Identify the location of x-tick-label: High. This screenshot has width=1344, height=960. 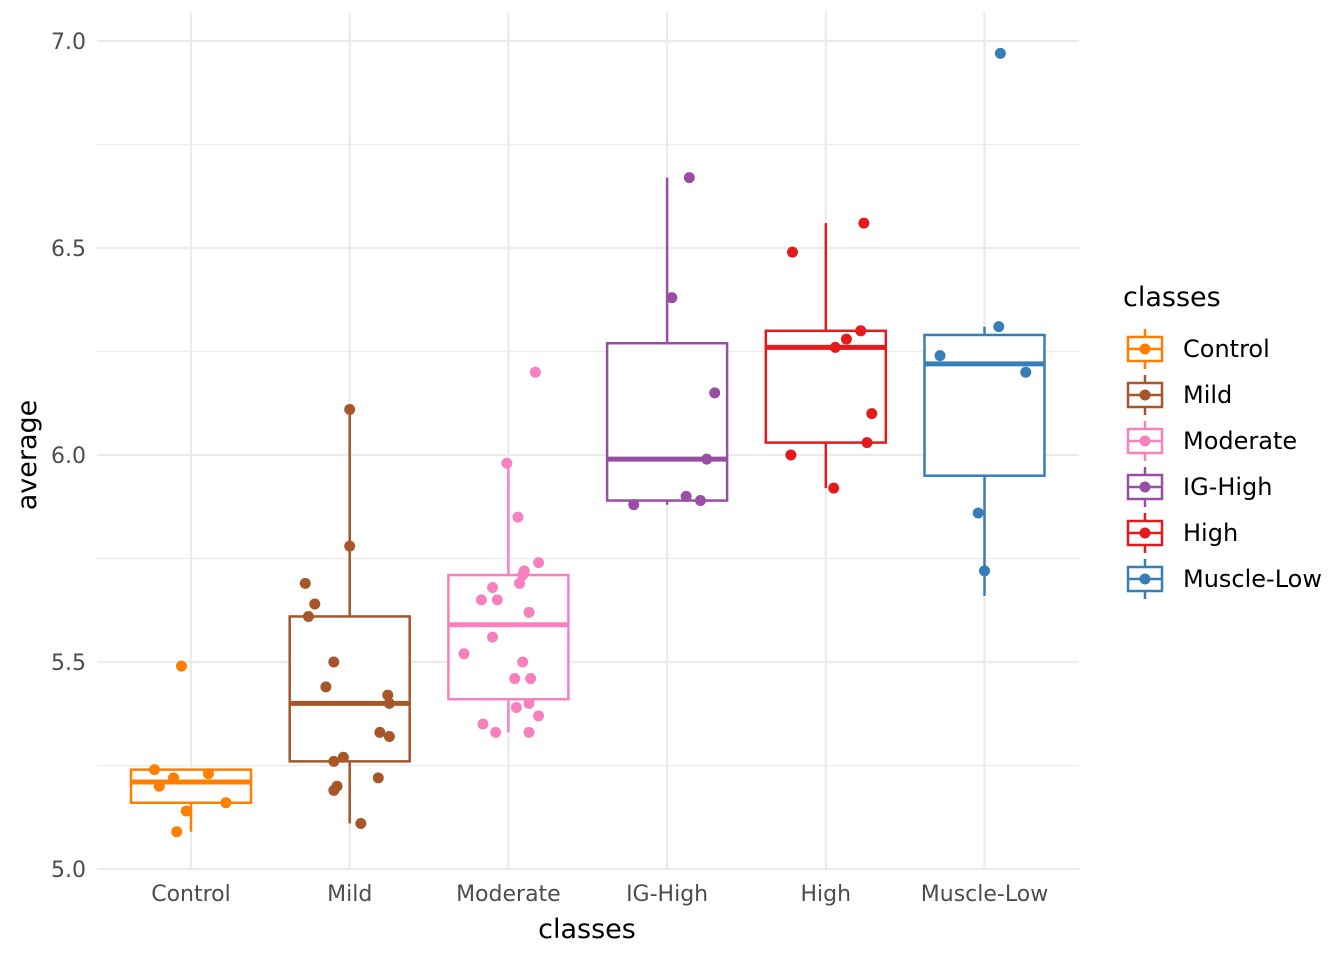
(826, 894).